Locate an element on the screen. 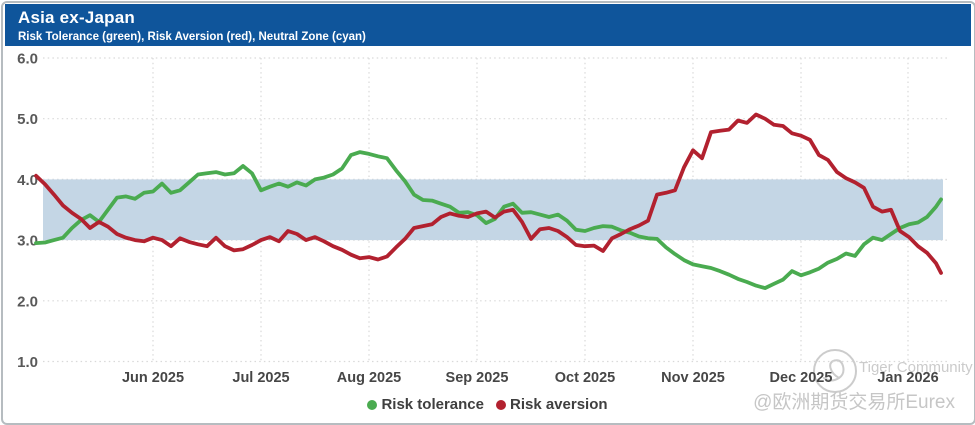 The width and height of the screenshot is (975, 425). x-axis-label: Jun 2025 is located at coordinates (153, 378).